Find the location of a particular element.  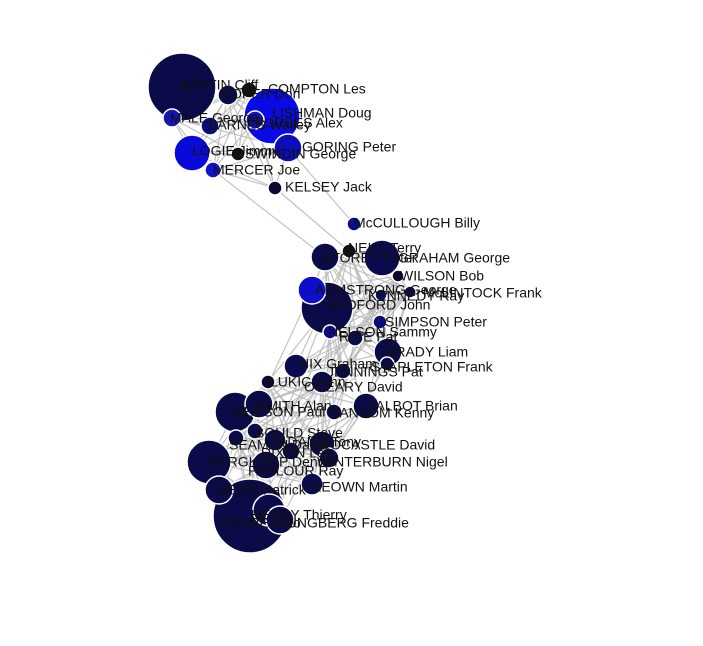

node-logie-jimmy is located at coordinates (192, 153).